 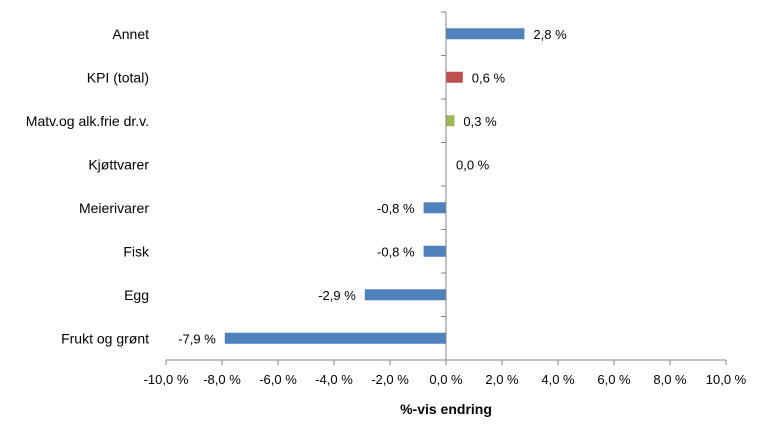 I want to click on data-label: 0,3 %, so click(x=480, y=121).